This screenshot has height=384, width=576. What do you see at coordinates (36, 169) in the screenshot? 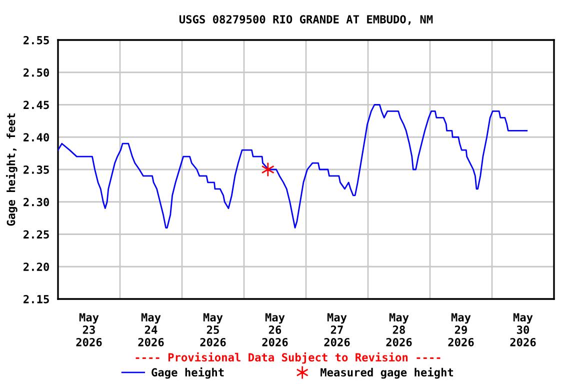
I see `y-tick-label: 2.35` at bounding box center [36, 169].